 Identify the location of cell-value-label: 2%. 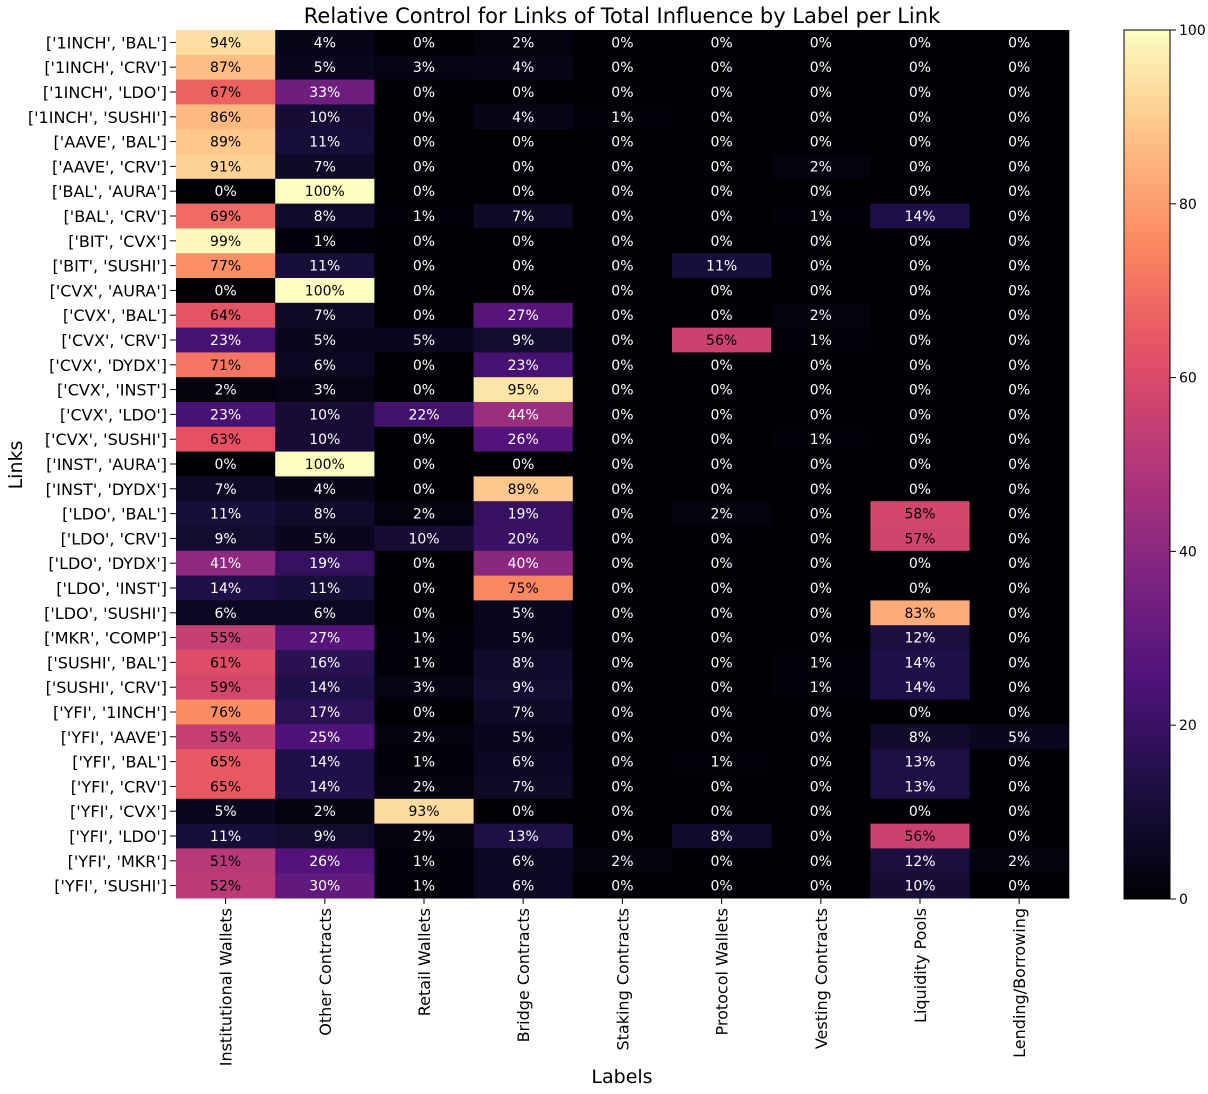
(325, 812).